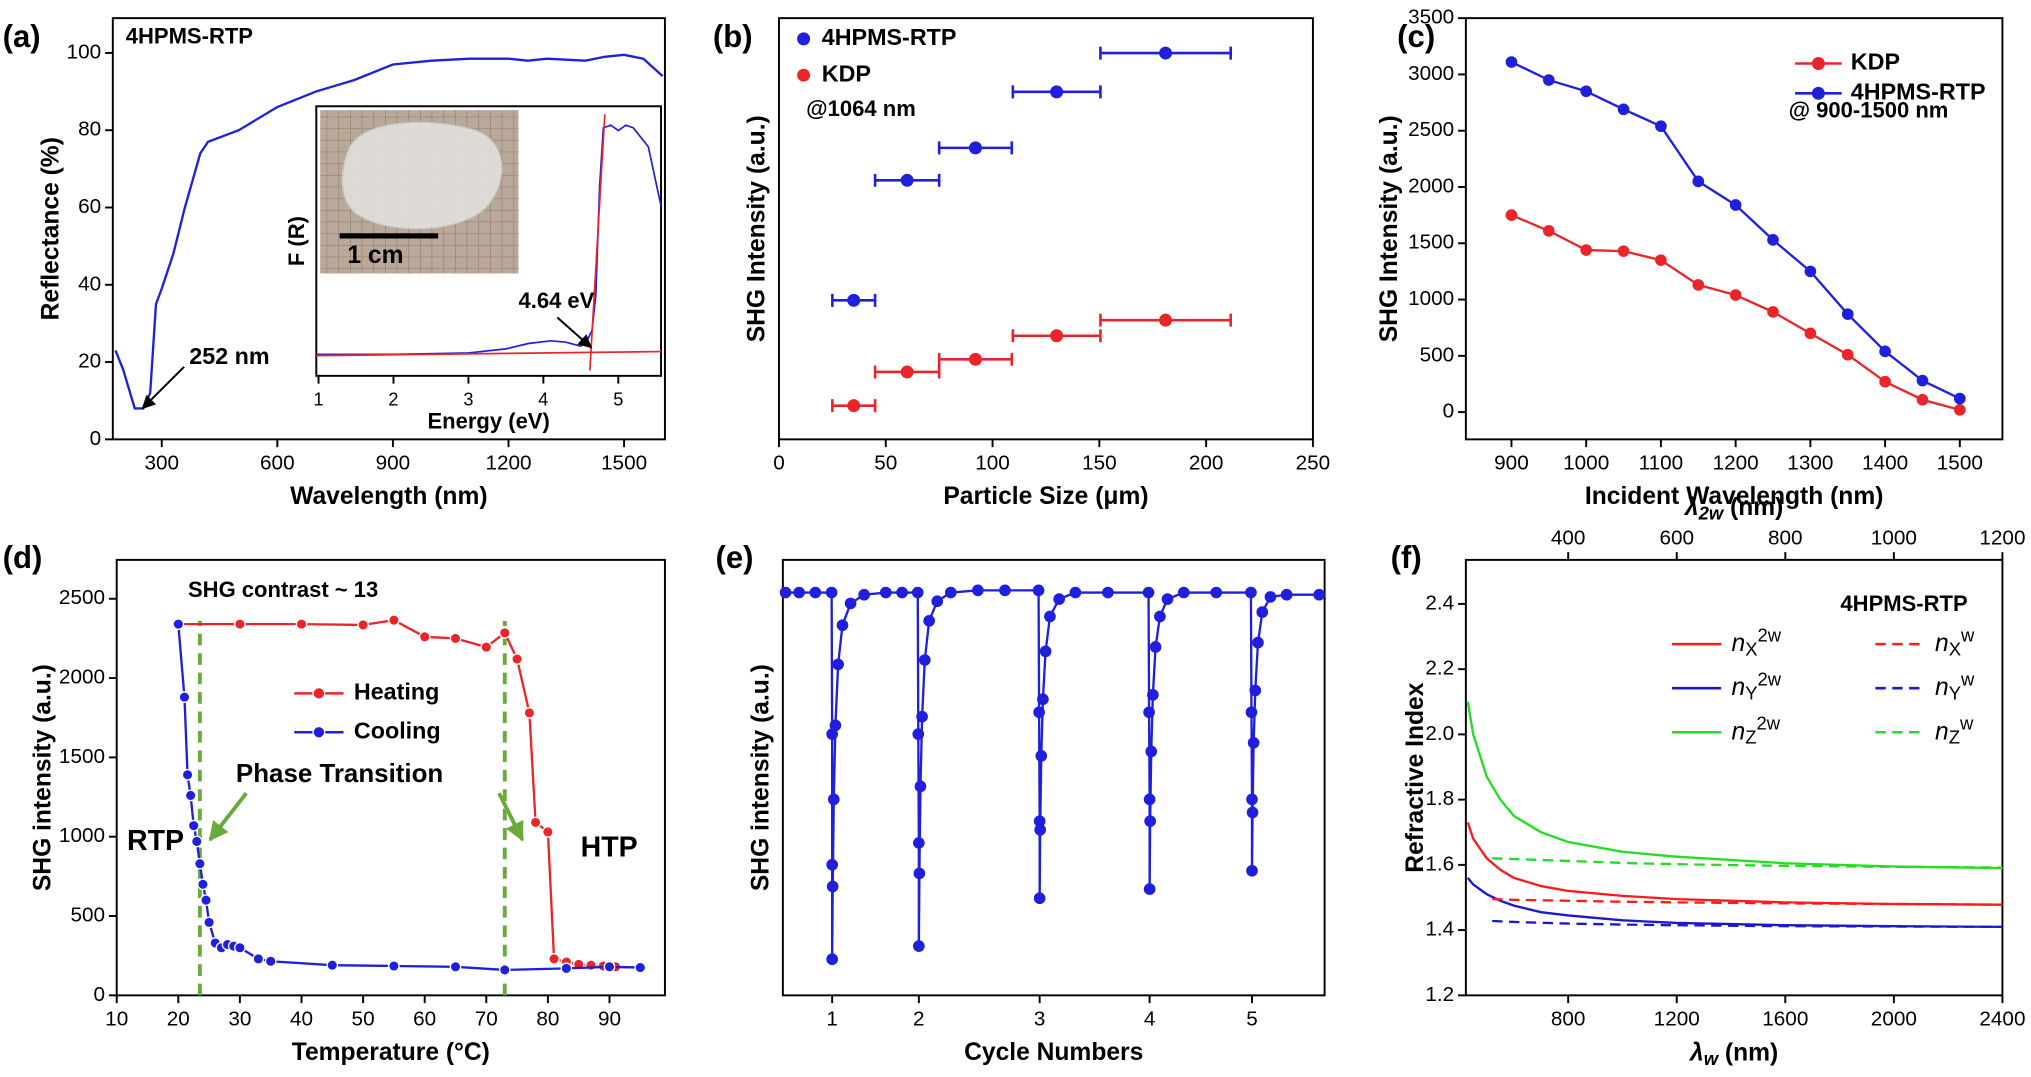  What do you see at coordinates (1869, 109) in the screenshot?
I see `annotation: @ 900-1500 nm` at bounding box center [1869, 109].